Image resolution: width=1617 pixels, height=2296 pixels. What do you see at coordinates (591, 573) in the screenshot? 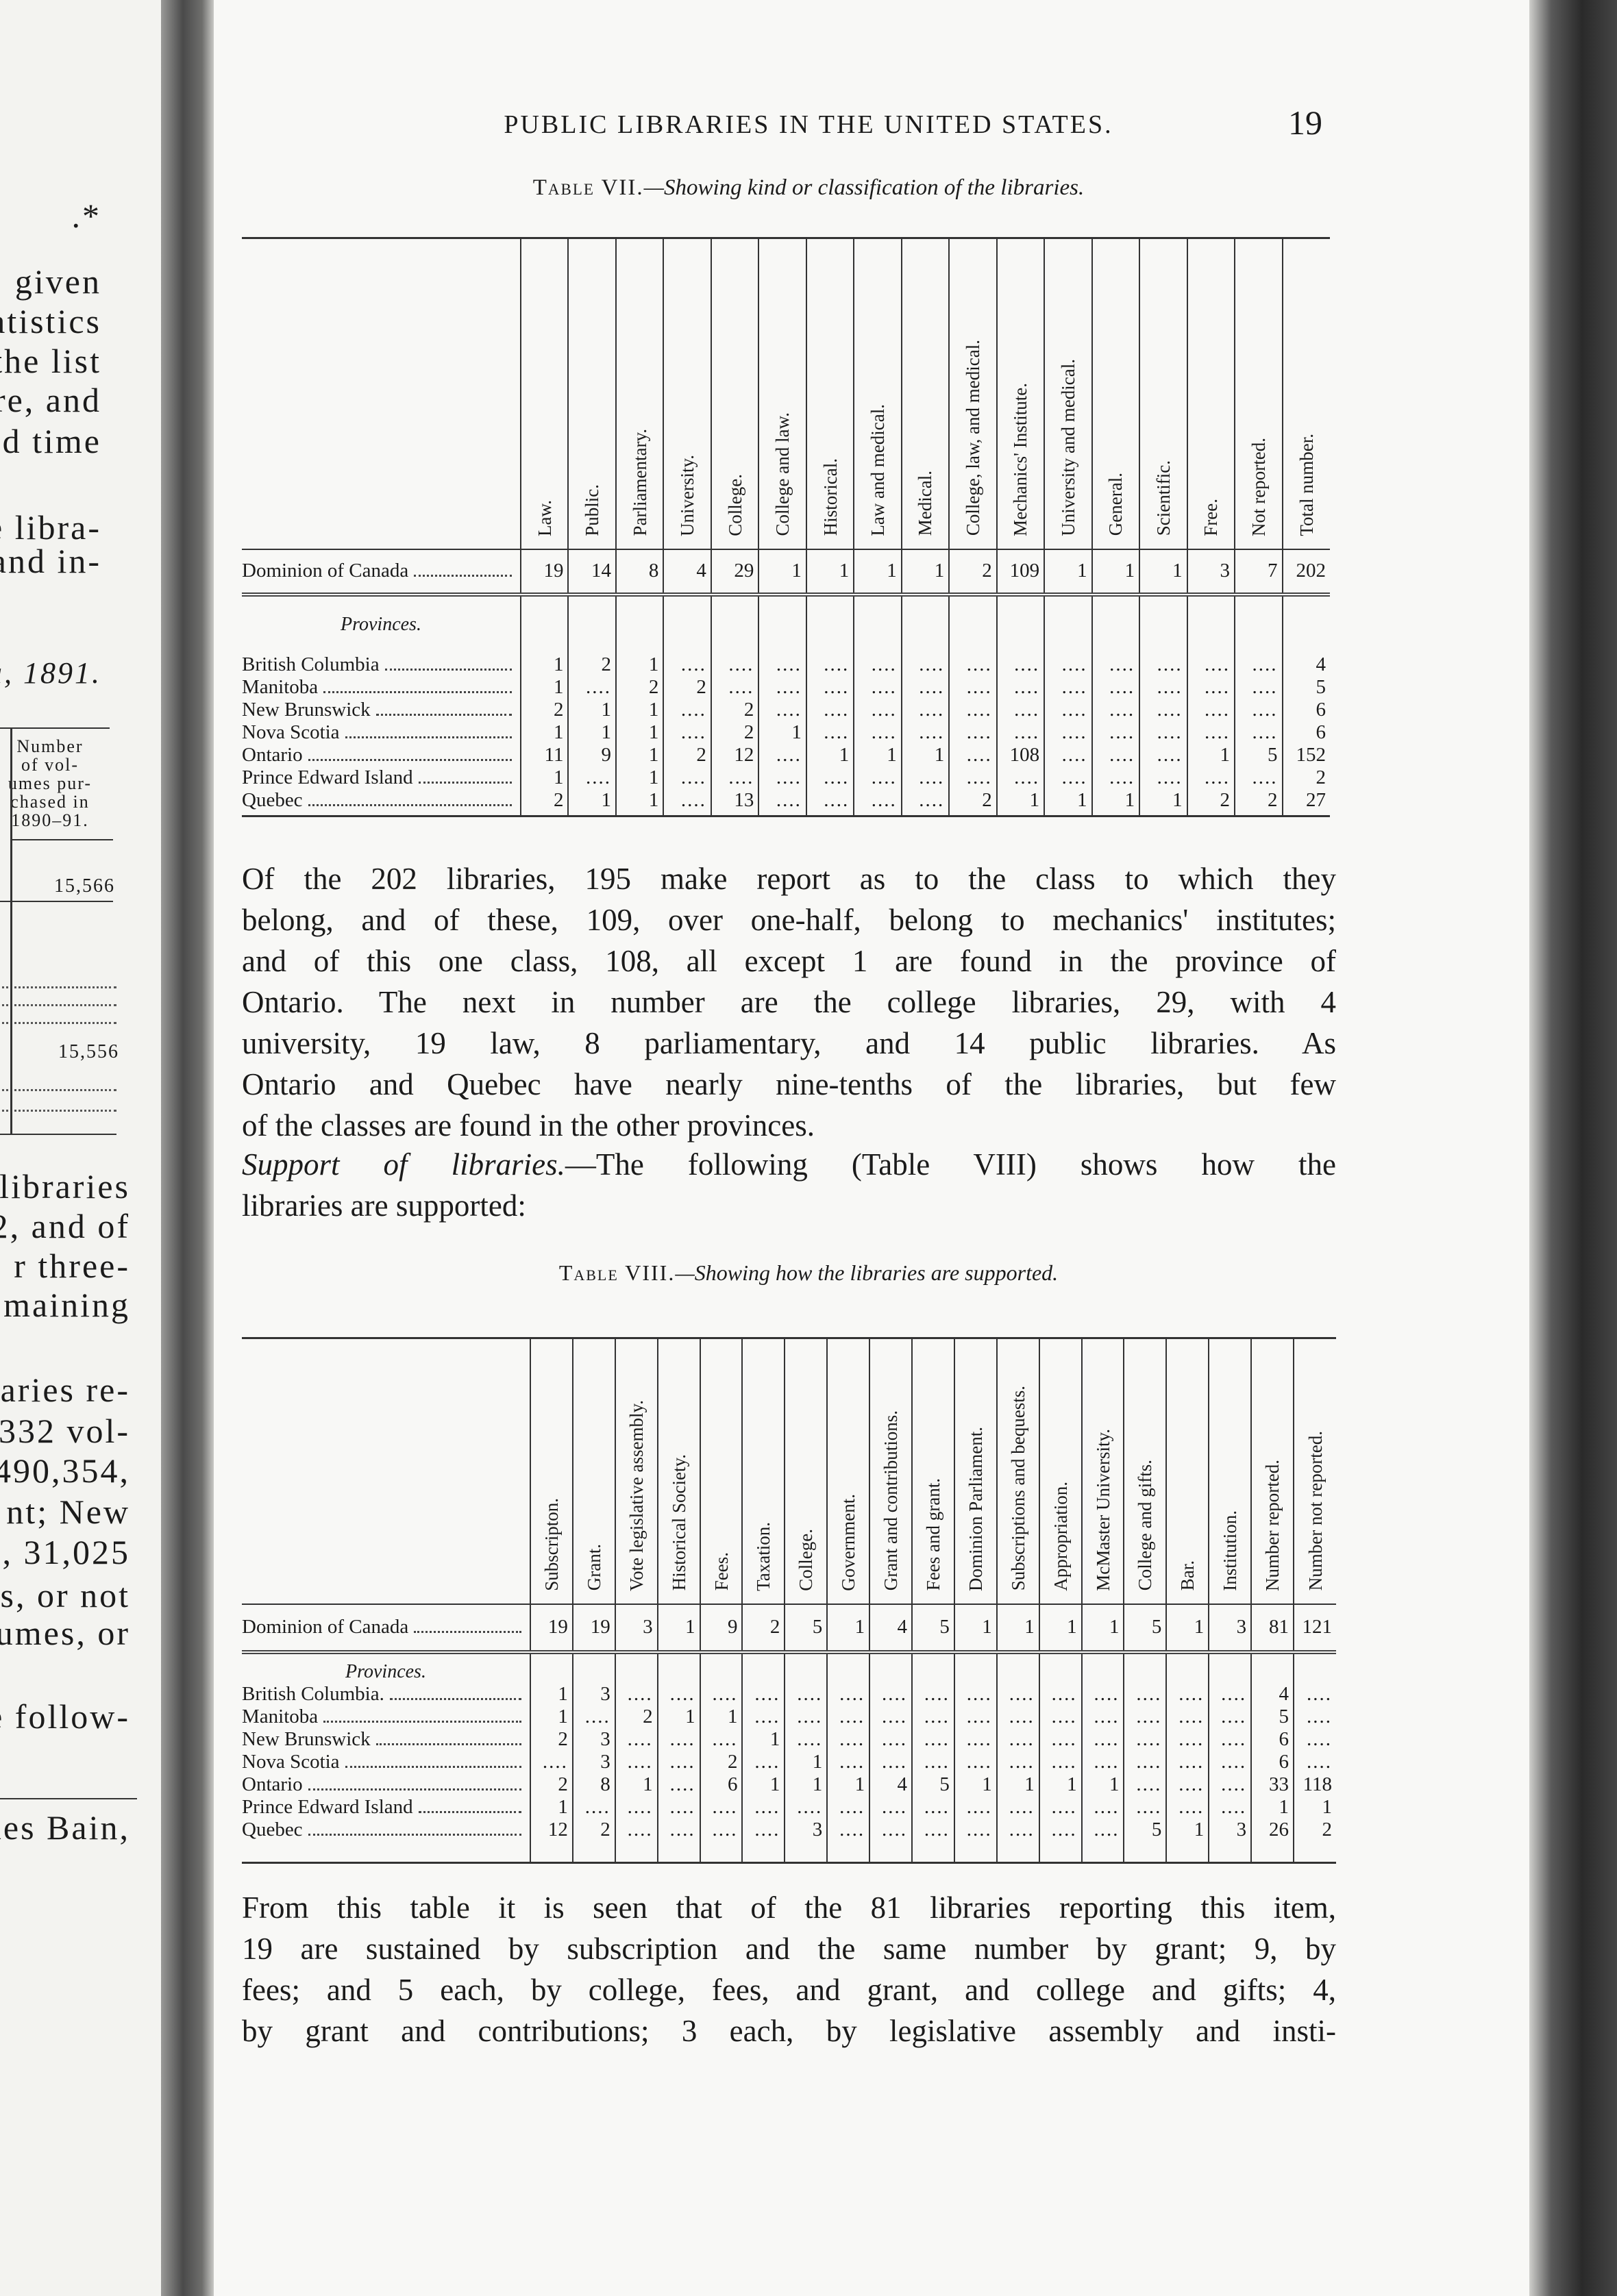
I see `table-cell: 14` at bounding box center [591, 573].